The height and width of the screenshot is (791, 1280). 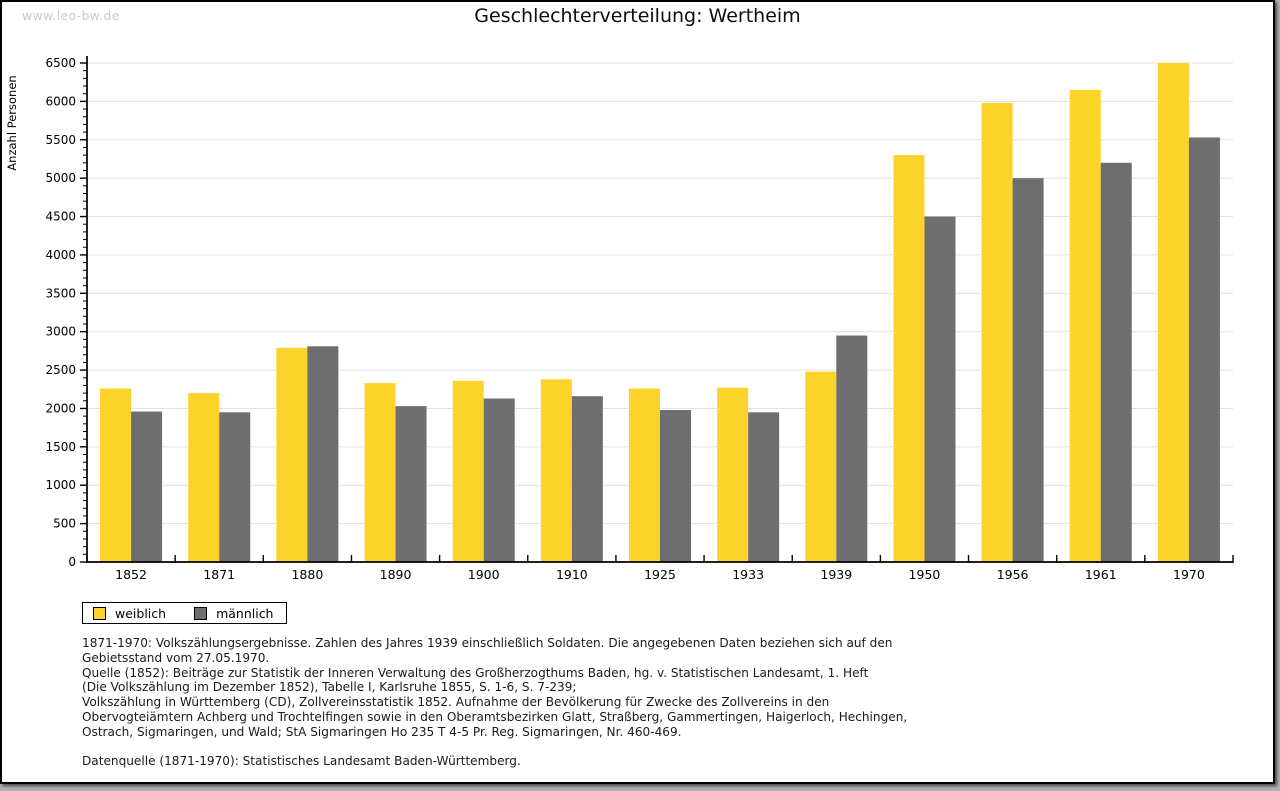 I want to click on y-tick-label: 1500, so click(x=60, y=447).